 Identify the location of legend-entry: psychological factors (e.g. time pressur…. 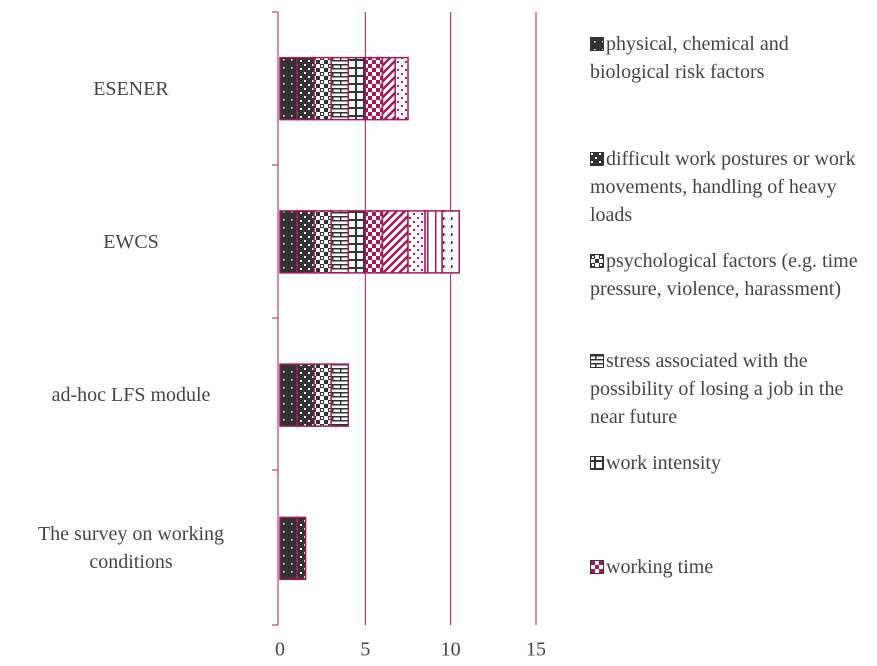
(730, 275).